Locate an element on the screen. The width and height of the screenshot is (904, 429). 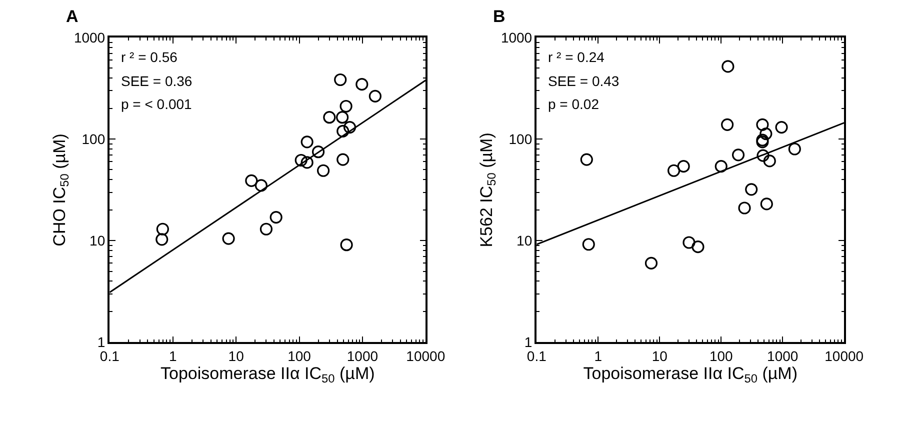
annotation: p = 0.02 is located at coordinates (574, 104).